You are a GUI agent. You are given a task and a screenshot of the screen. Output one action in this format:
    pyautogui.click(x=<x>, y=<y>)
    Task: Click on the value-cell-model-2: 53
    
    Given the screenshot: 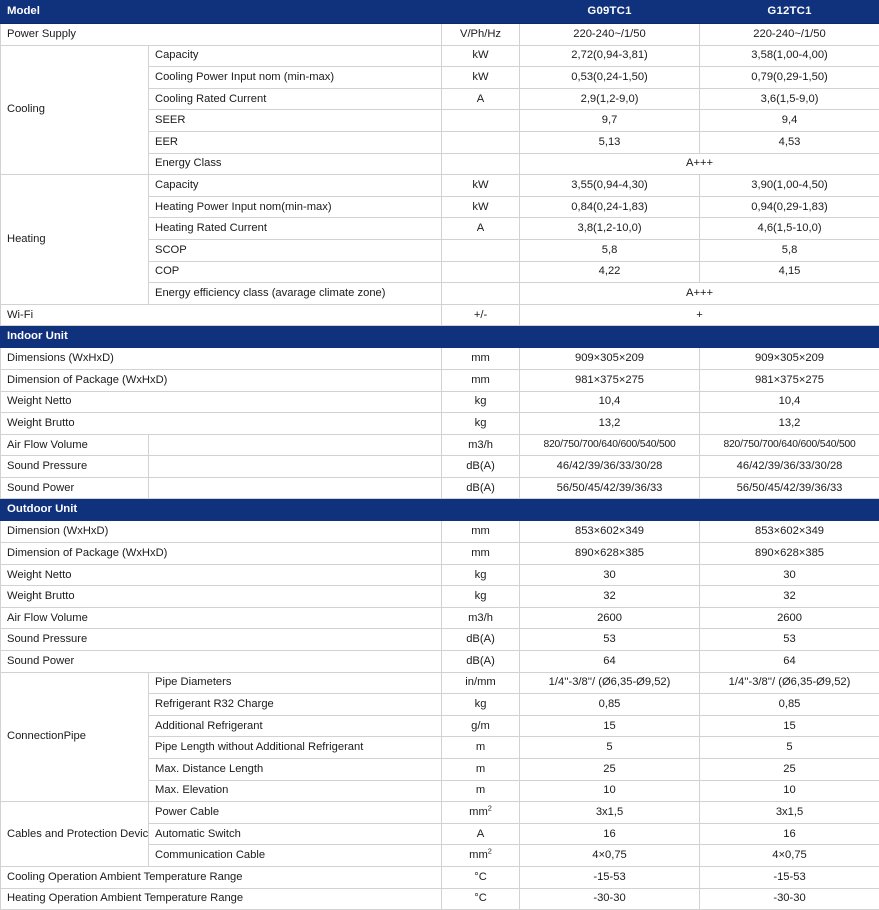 What is the action you would take?
    pyautogui.click(x=789, y=640)
    